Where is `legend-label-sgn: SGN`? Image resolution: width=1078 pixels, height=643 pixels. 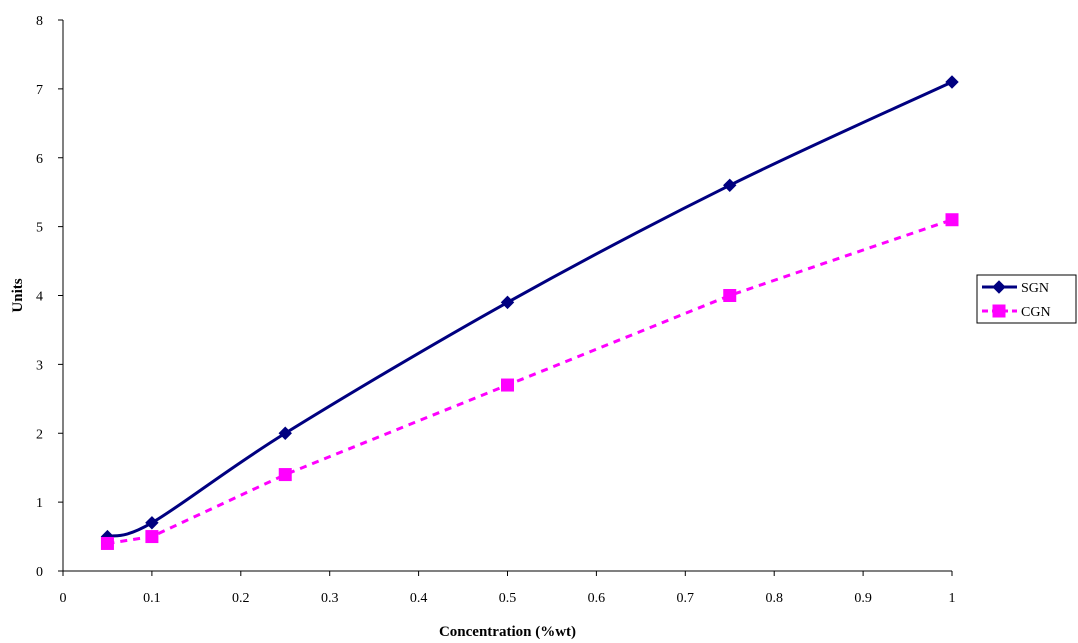
legend-label-sgn: SGN is located at coordinates (1035, 288).